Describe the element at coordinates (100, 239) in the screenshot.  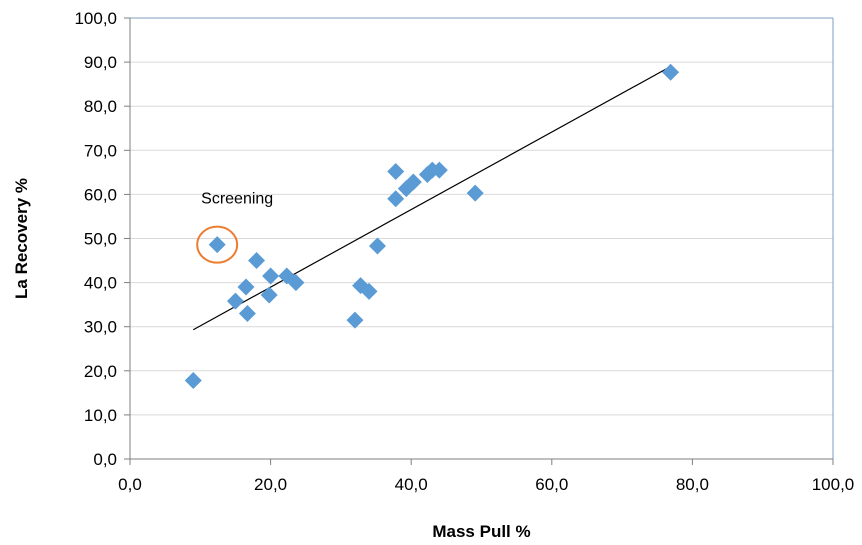
I see `y-tick-label: 50,0` at that location.